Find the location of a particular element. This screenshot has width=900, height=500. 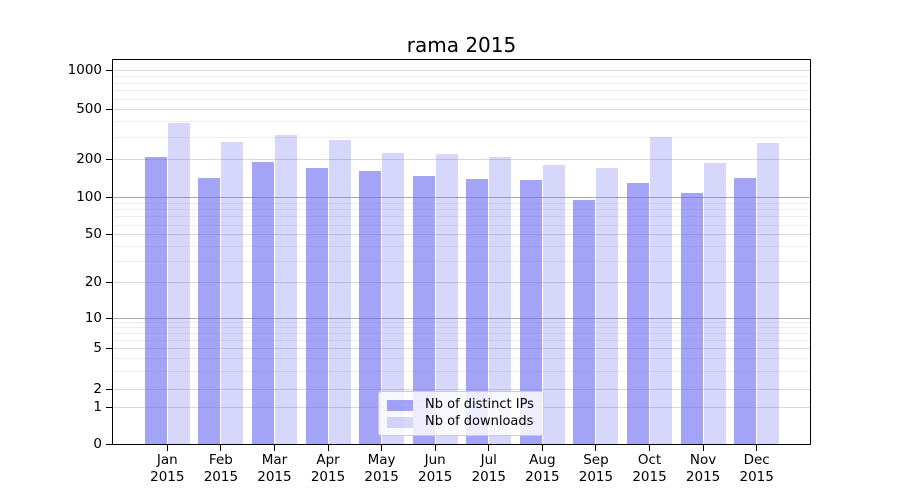

y-tick-label: 100 is located at coordinates (89, 197).